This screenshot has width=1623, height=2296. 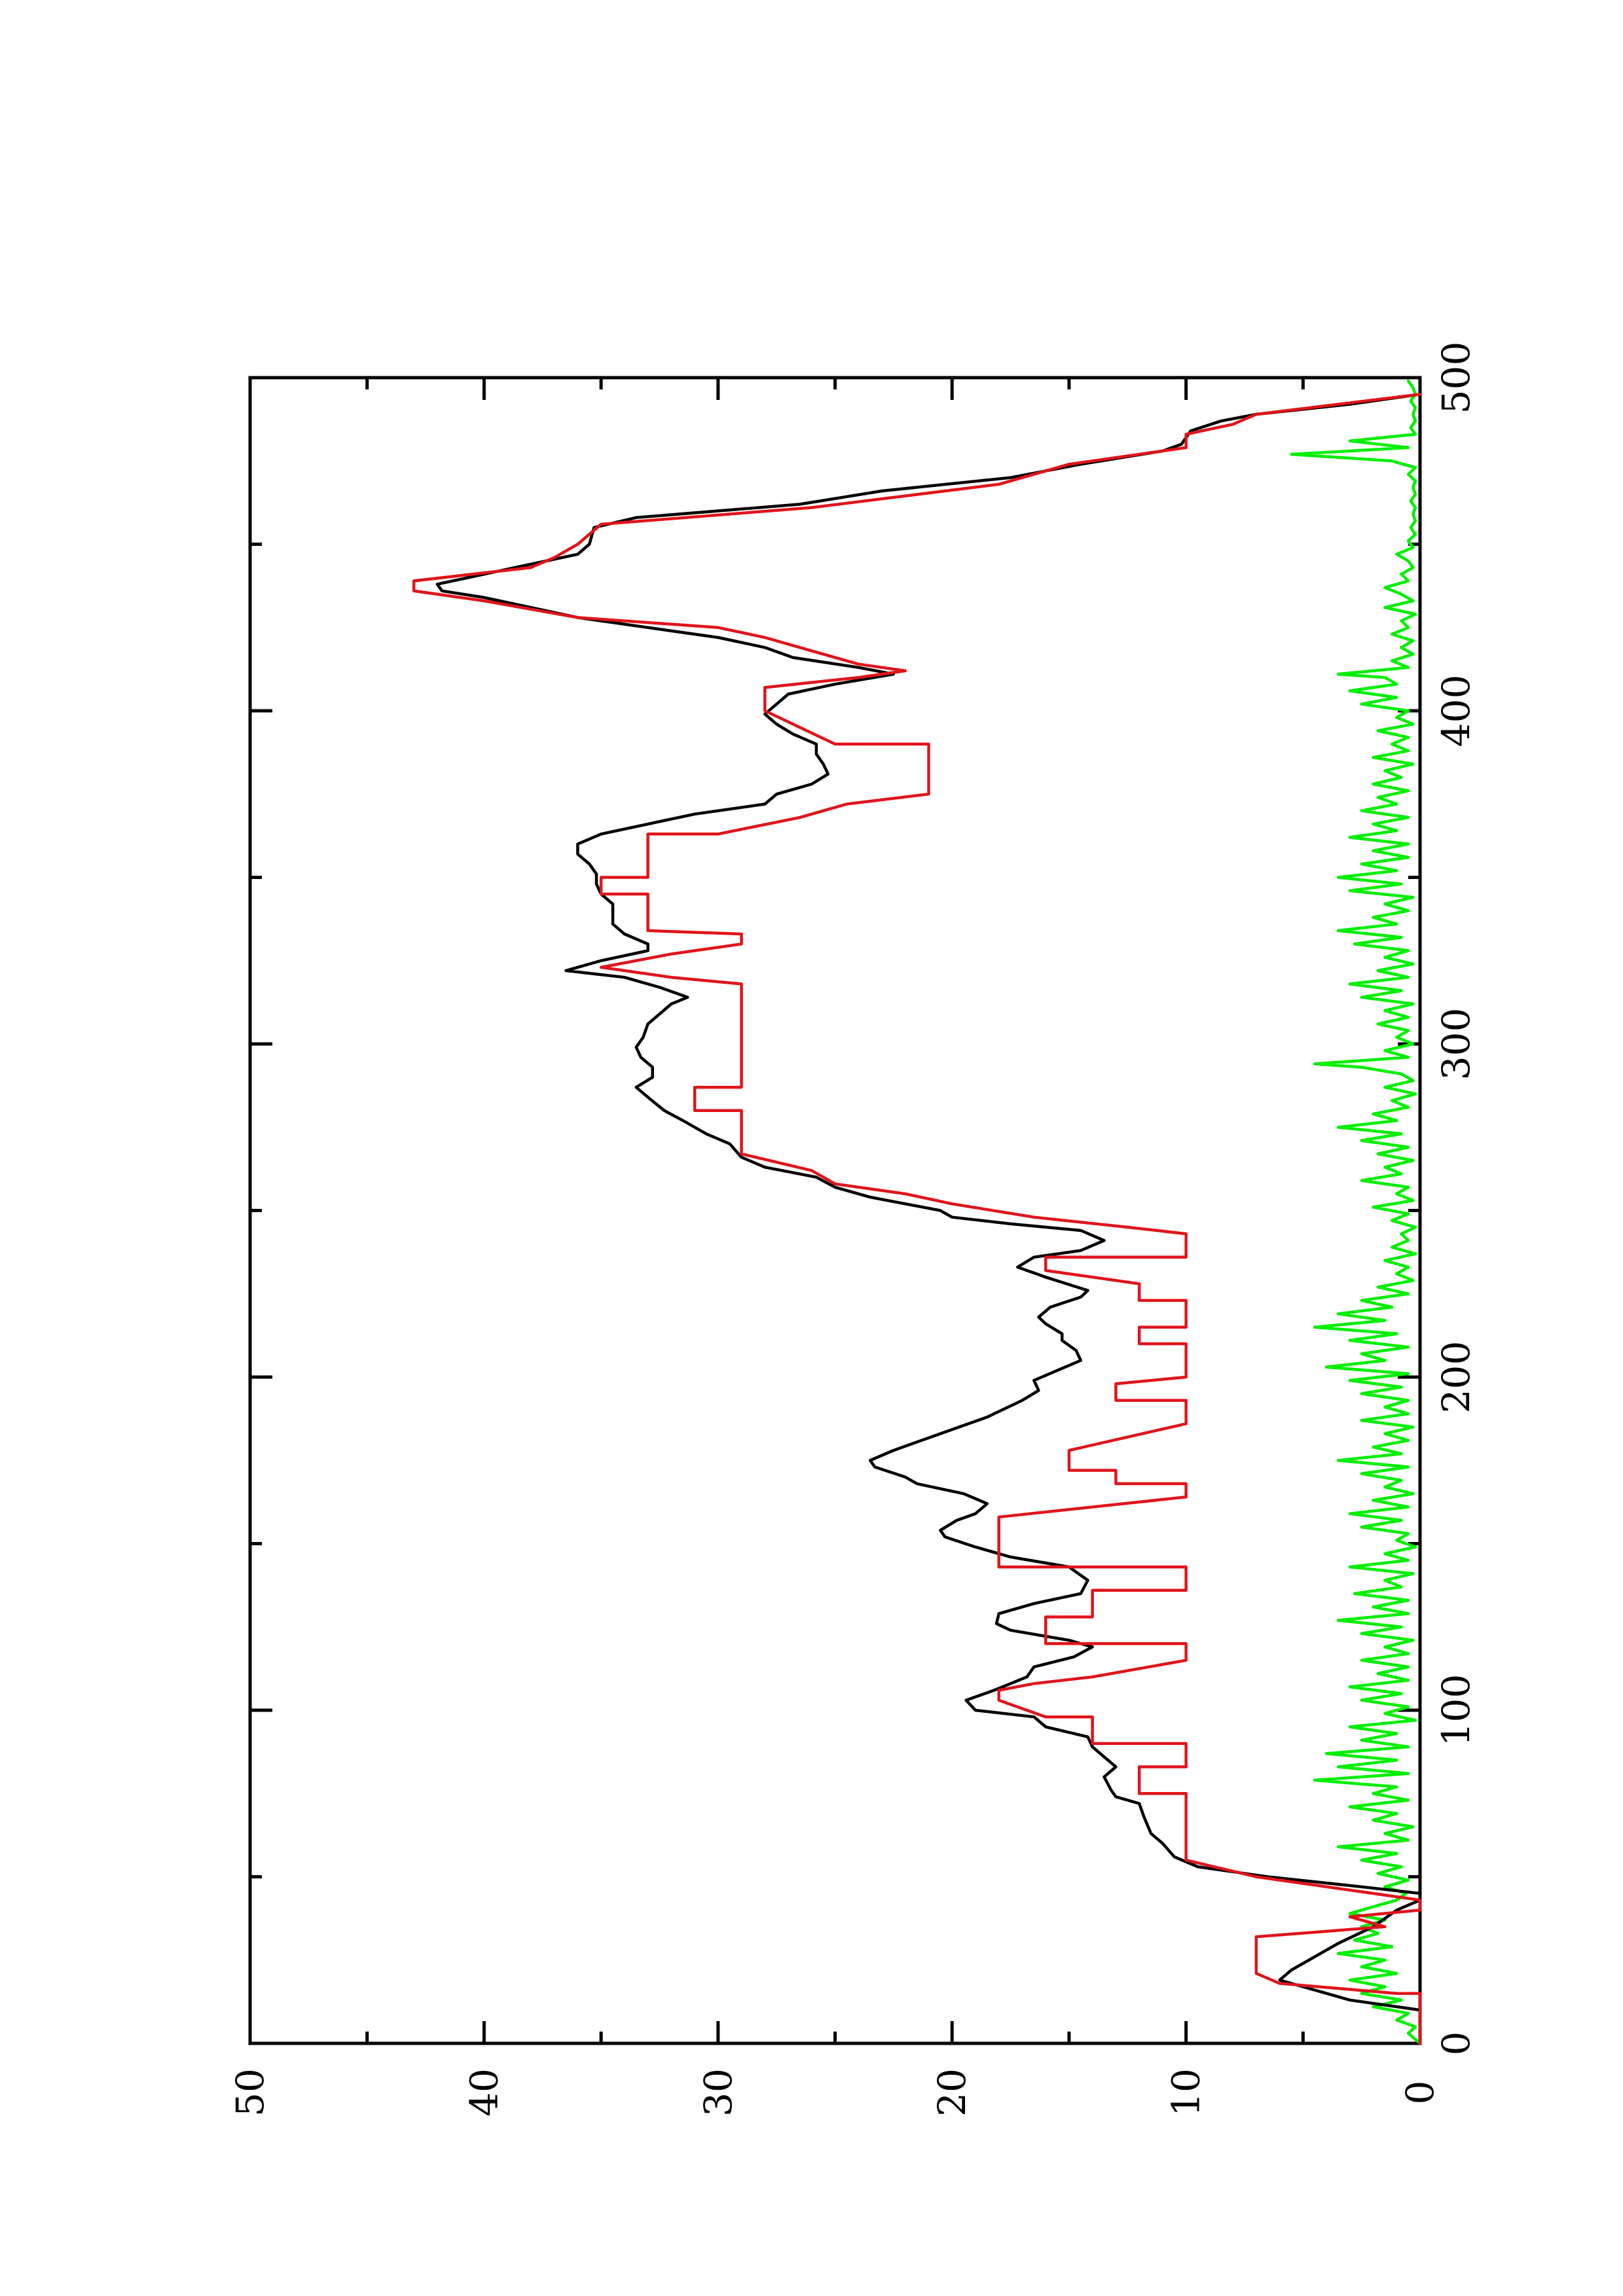 I want to click on x-tick-label: 100, so click(x=1456, y=1710).